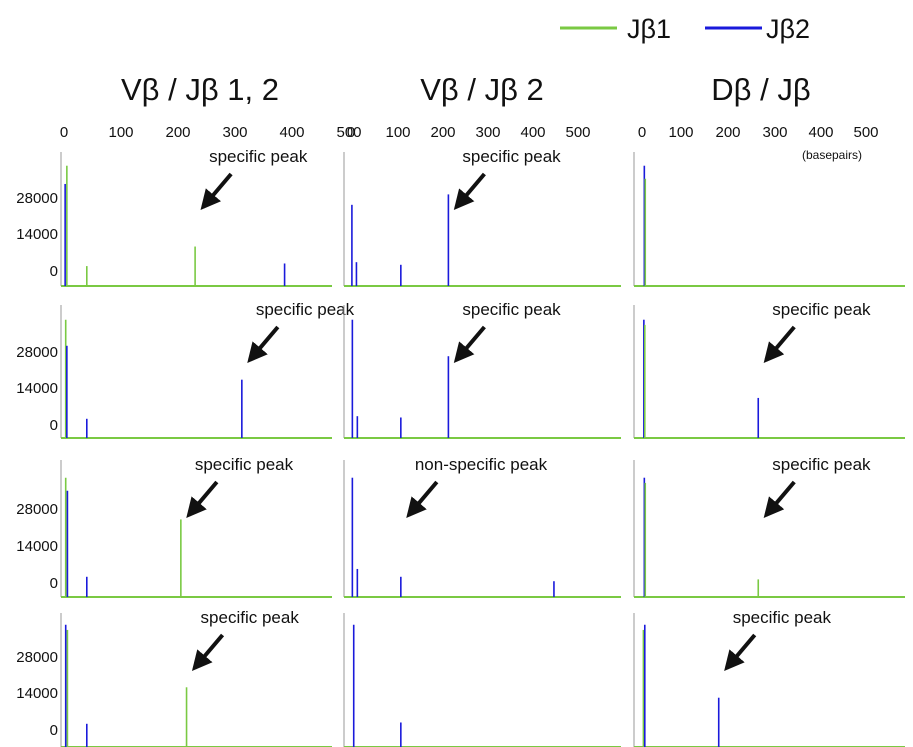 Image resolution: width=913 pixels, height=747 pixels. What do you see at coordinates (788, 29) in the screenshot?
I see `legend-label-jb2: Jβ2` at bounding box center [788, 29].